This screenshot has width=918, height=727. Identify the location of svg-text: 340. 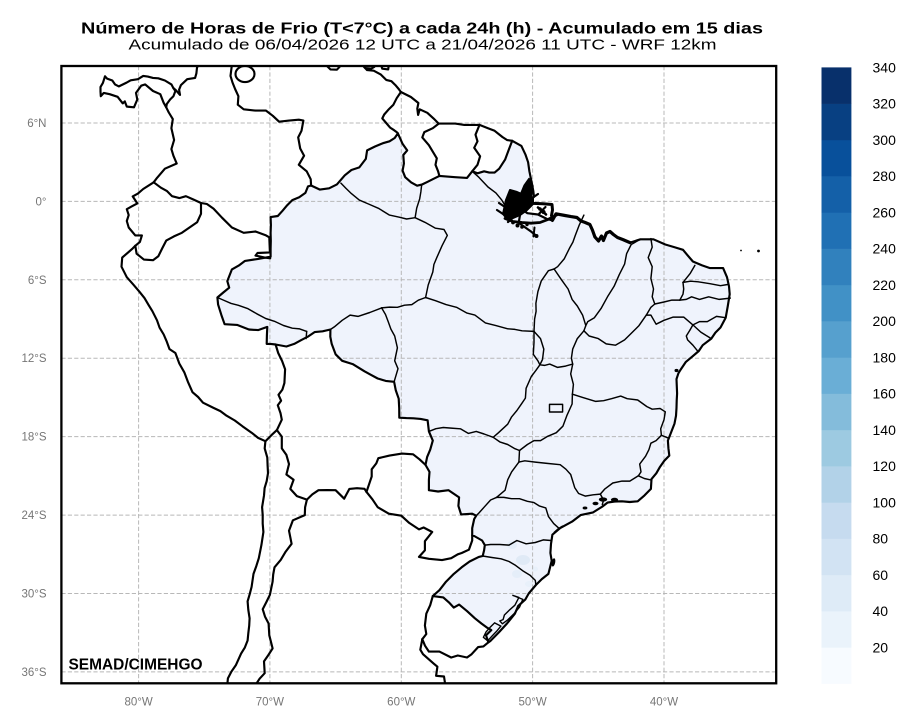
(885, 67).